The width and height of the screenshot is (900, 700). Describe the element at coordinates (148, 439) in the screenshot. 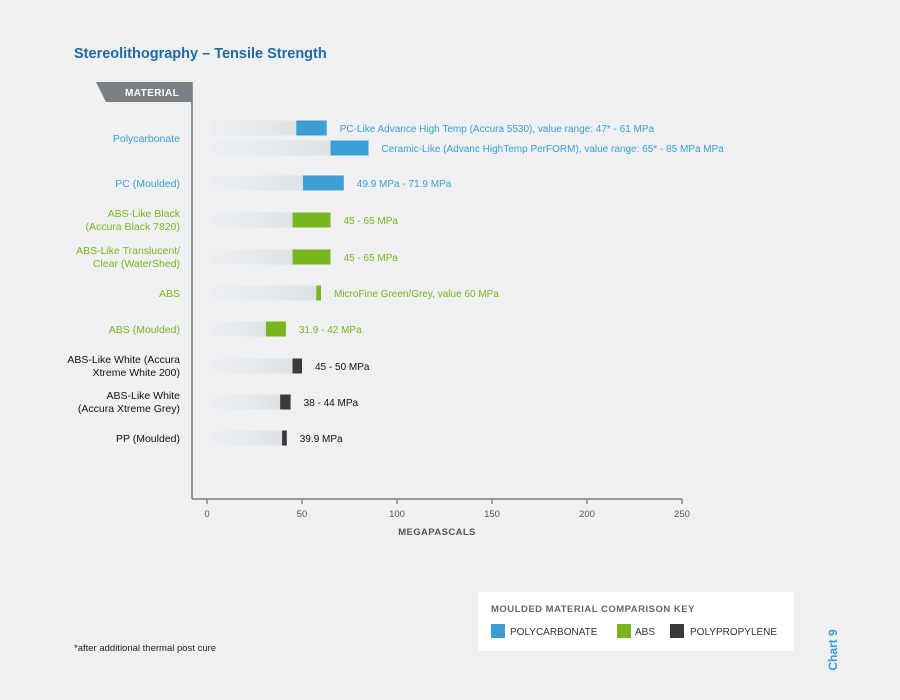

I see `category-label: PP (Moulded)` at that location.